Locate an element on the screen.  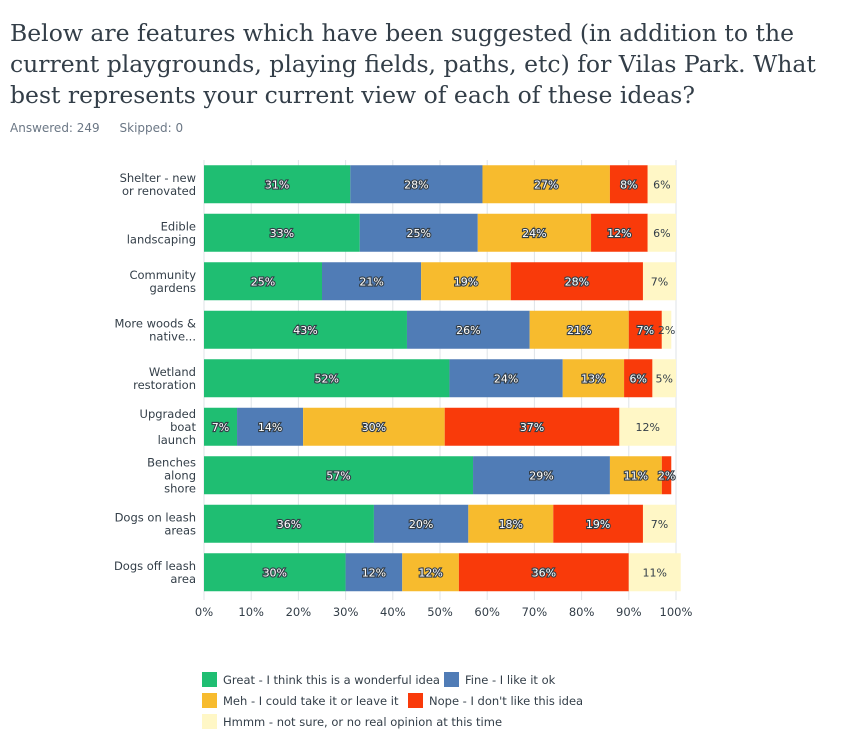
data-label: 8% is located at coordinates (628, 184).